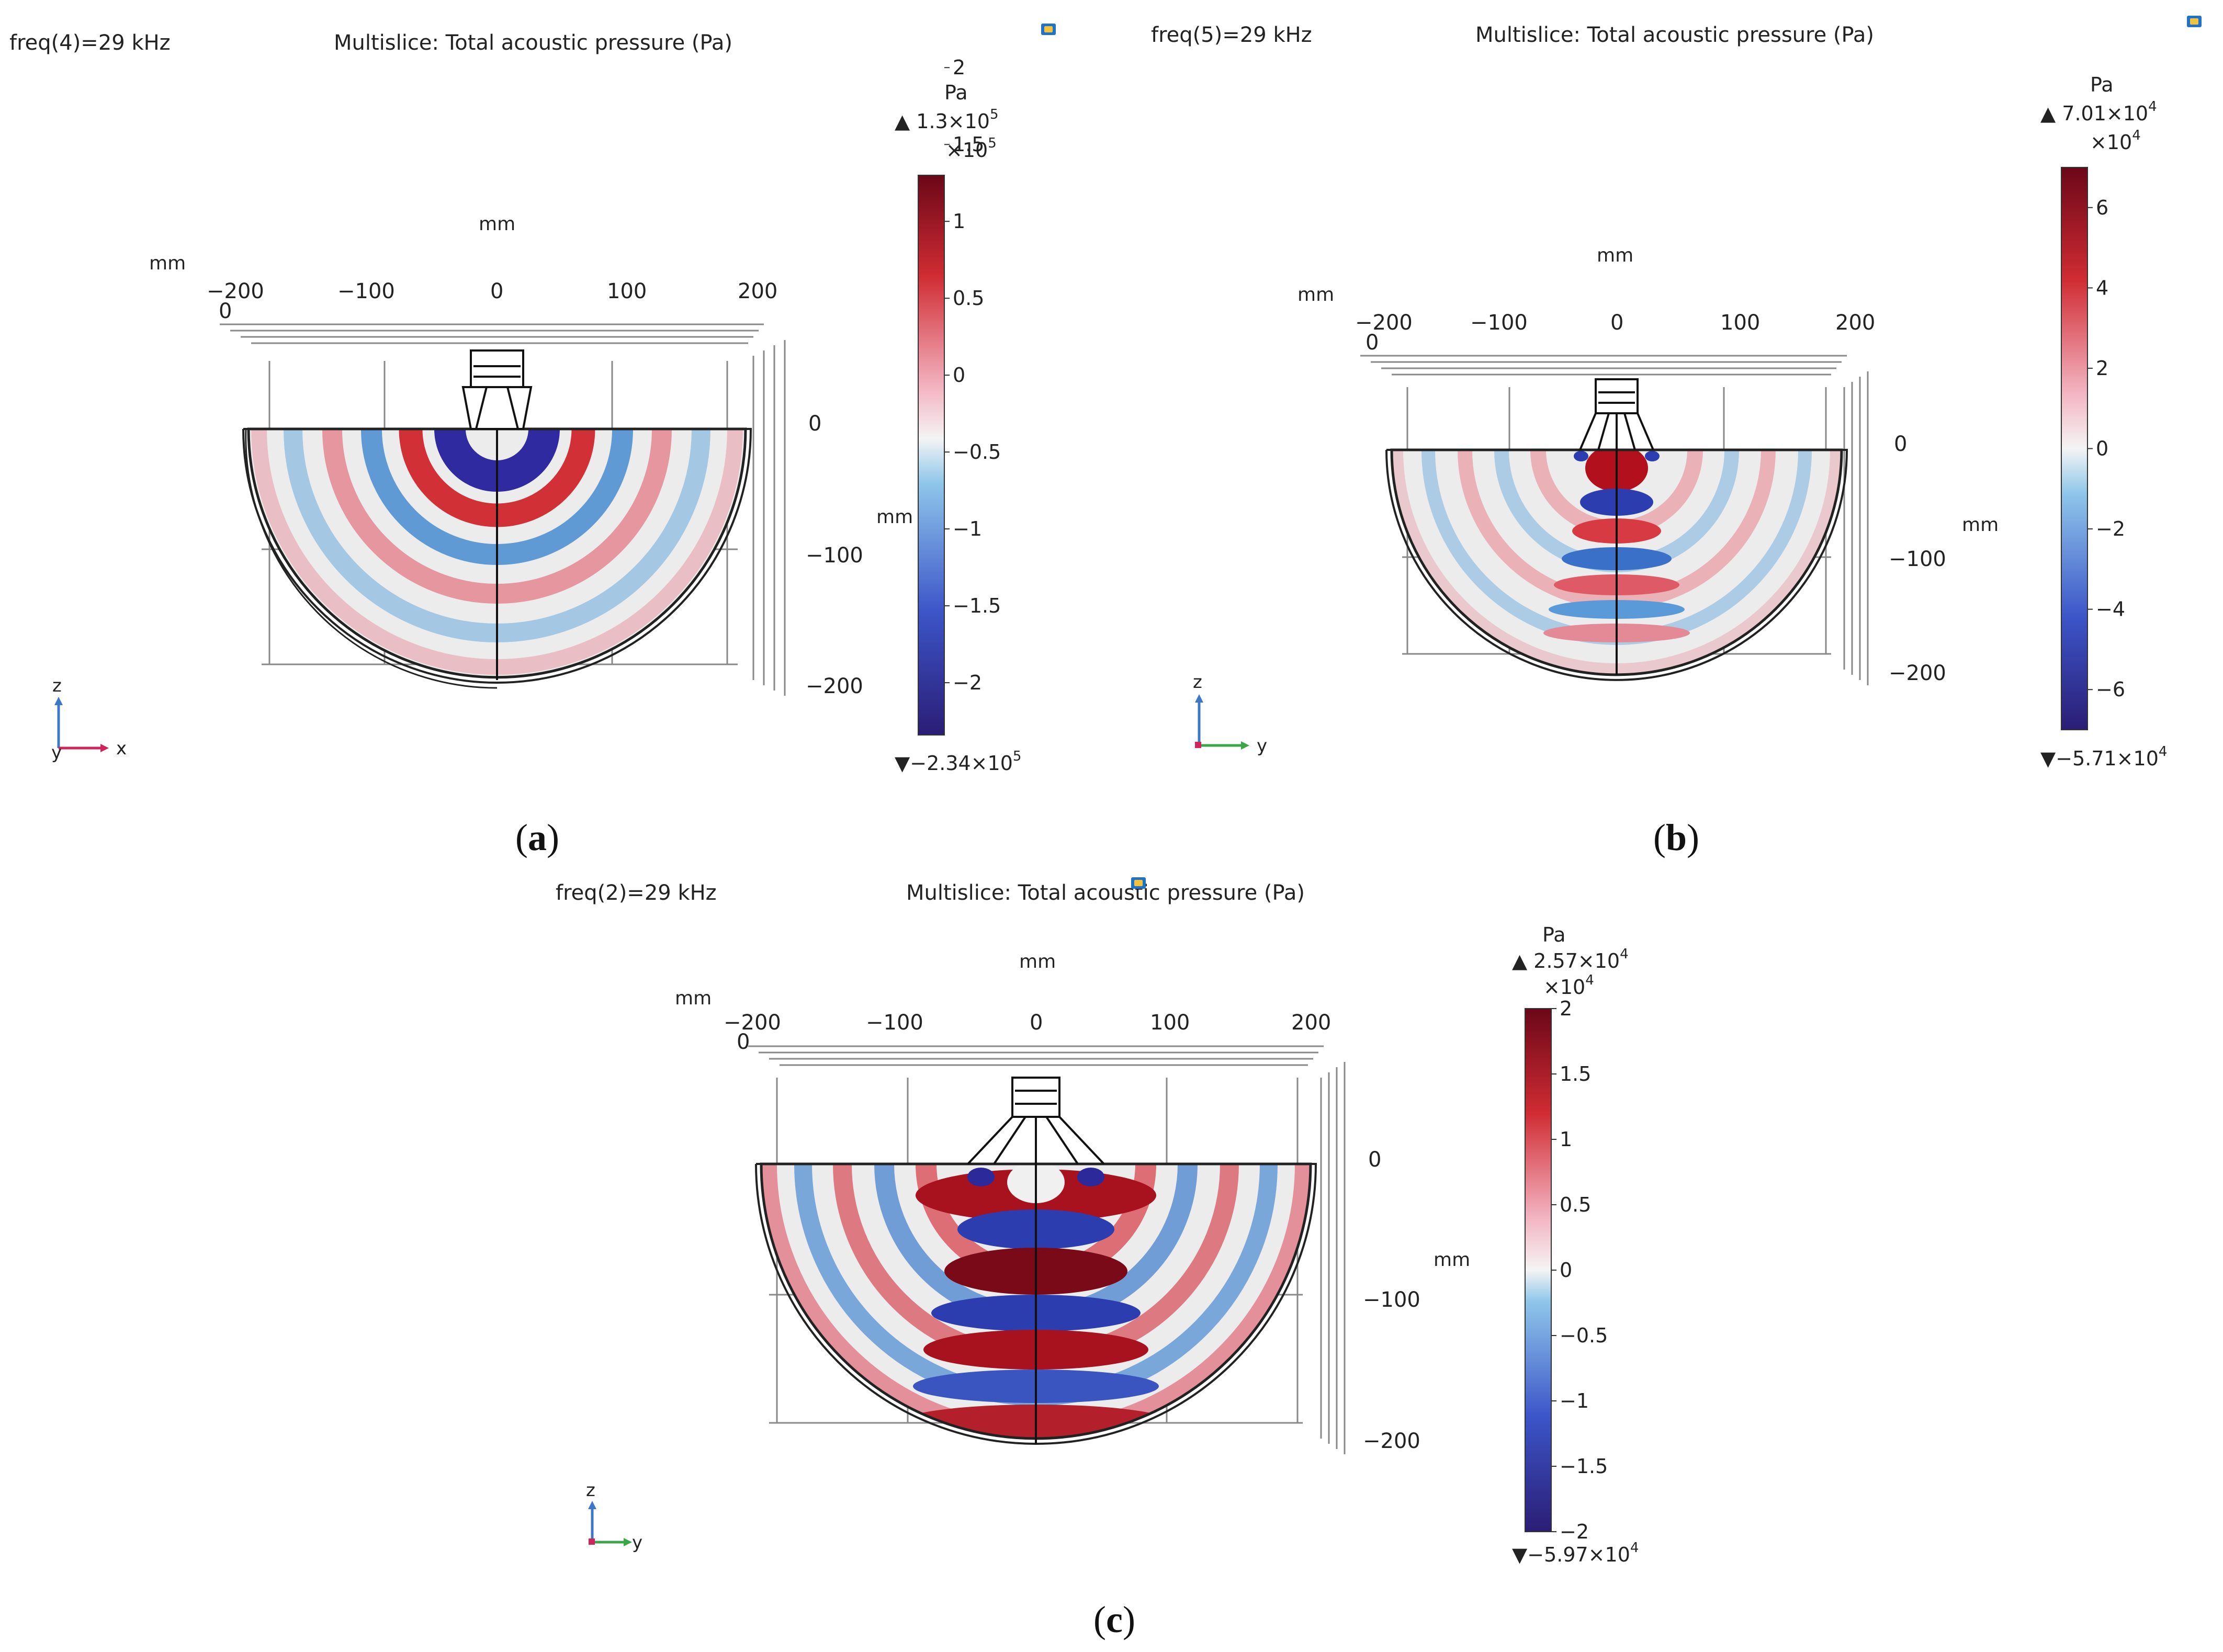 The image size is (2223, 1652). Describe the element at coordinates (2110, 609) in the screenshot. I see `colorbar-tick-label: −4` at that location.